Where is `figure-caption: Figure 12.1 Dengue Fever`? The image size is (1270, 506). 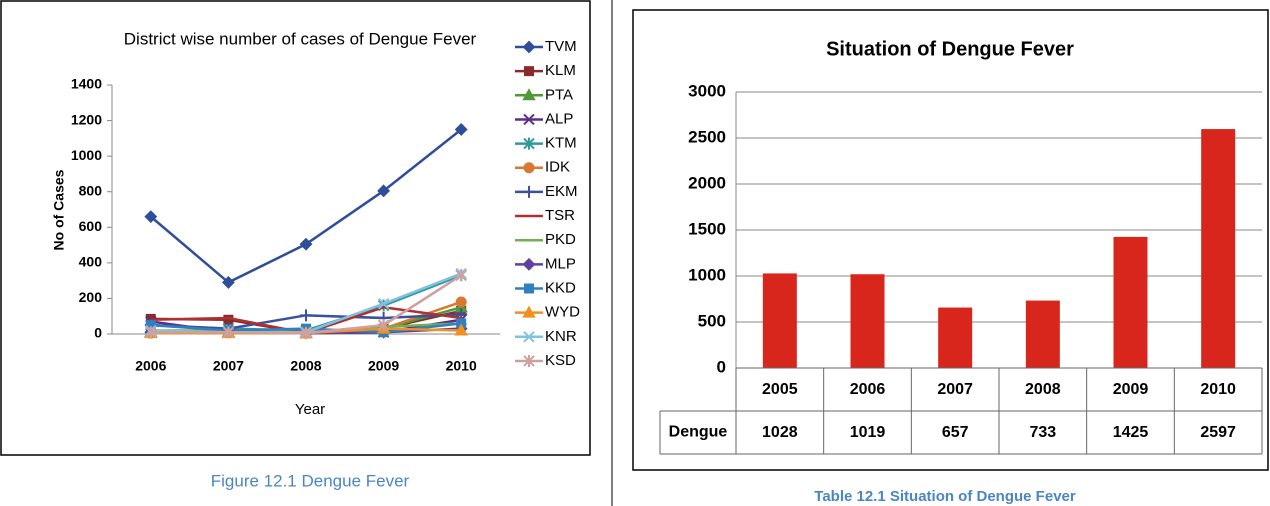 figure-caption: Figure 12.1 Dengue Fever is located at coordinates (310, 480).